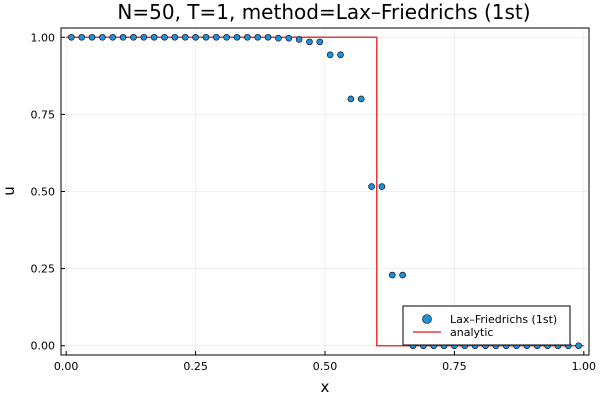  Describe the element at coordinates (43, 114) in the screenshot. I see `y-tick-label: 0.75` at that location.